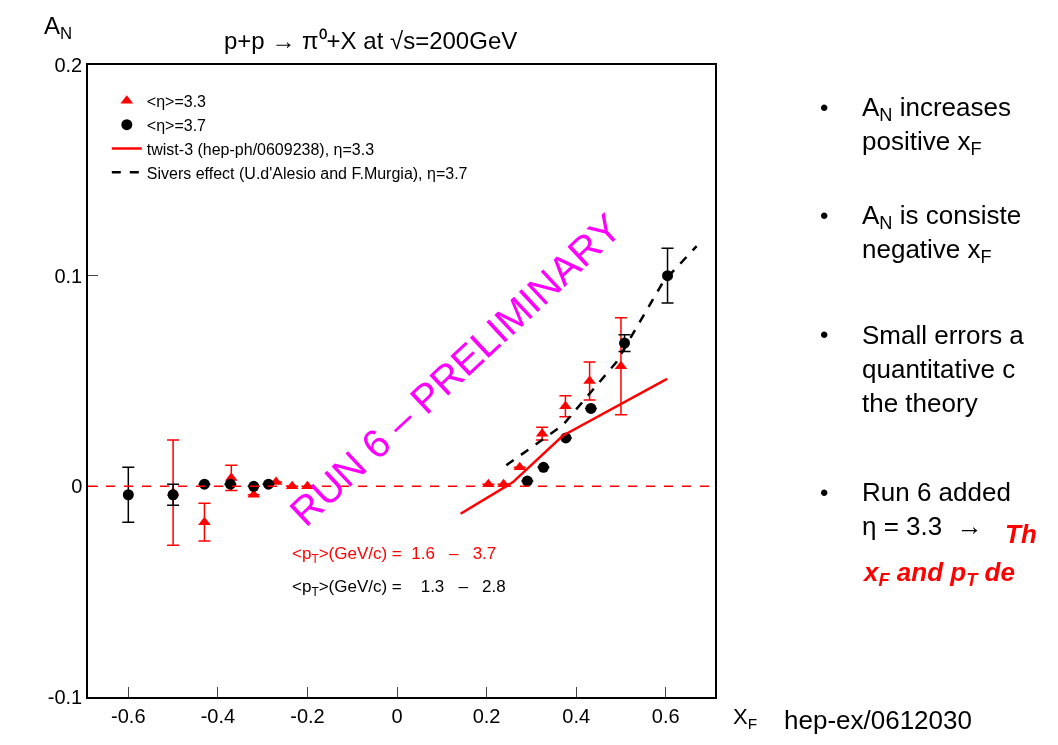 This screenshot has height=745, width=1058. I want to click on legend-label: <η>=3.3, so click(176, 102).